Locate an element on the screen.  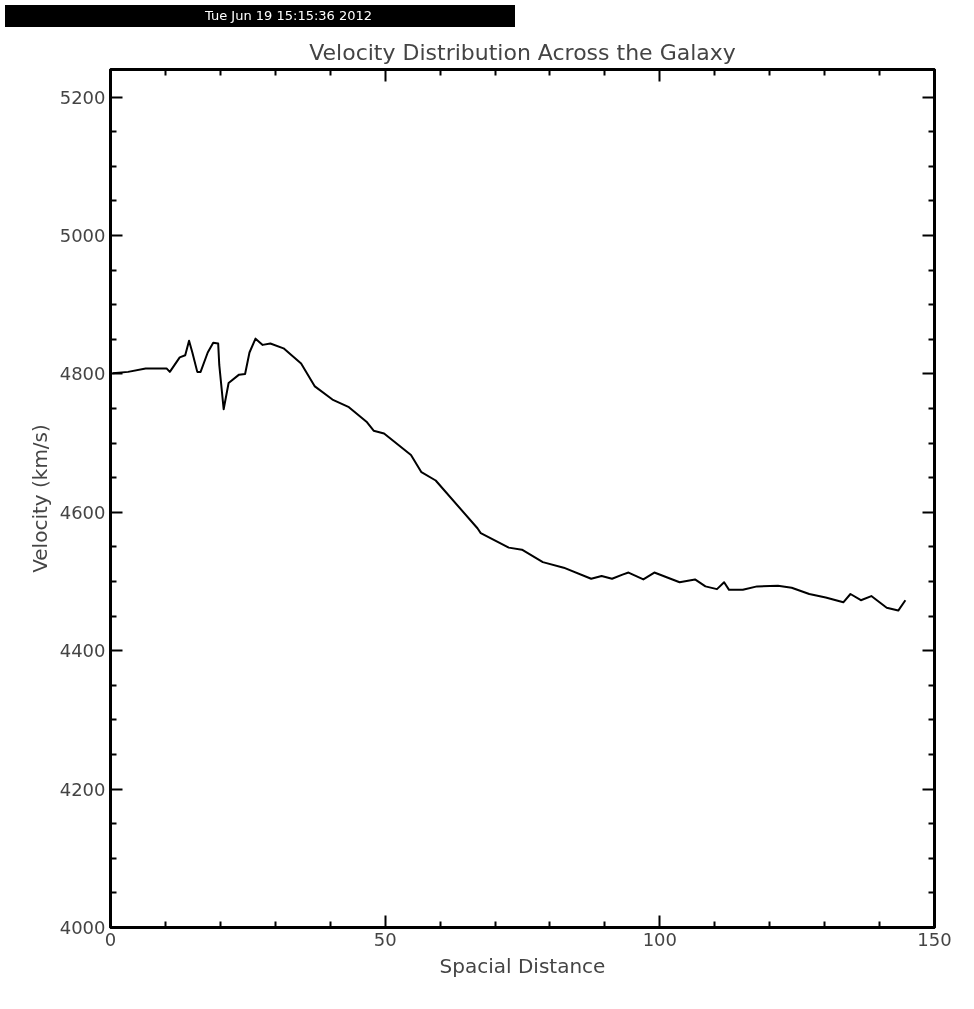
y-tick-label: 5200 is located at coordinates (82, 97).